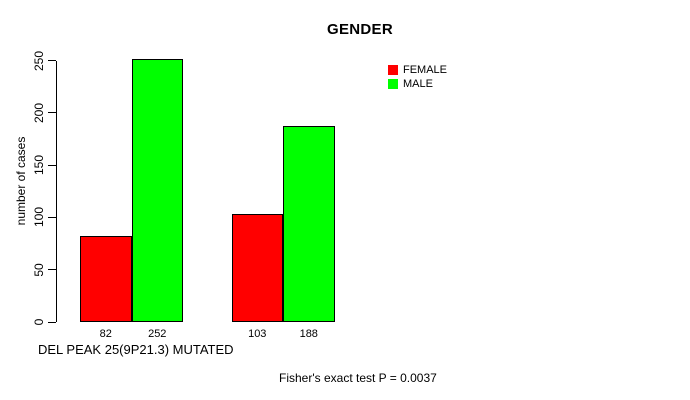  Describe the element at coordinates (136, 349) in the screenshot. I see `x-axis-label: DEL PEAK 25(9P21.3) MUTATED` at that location.